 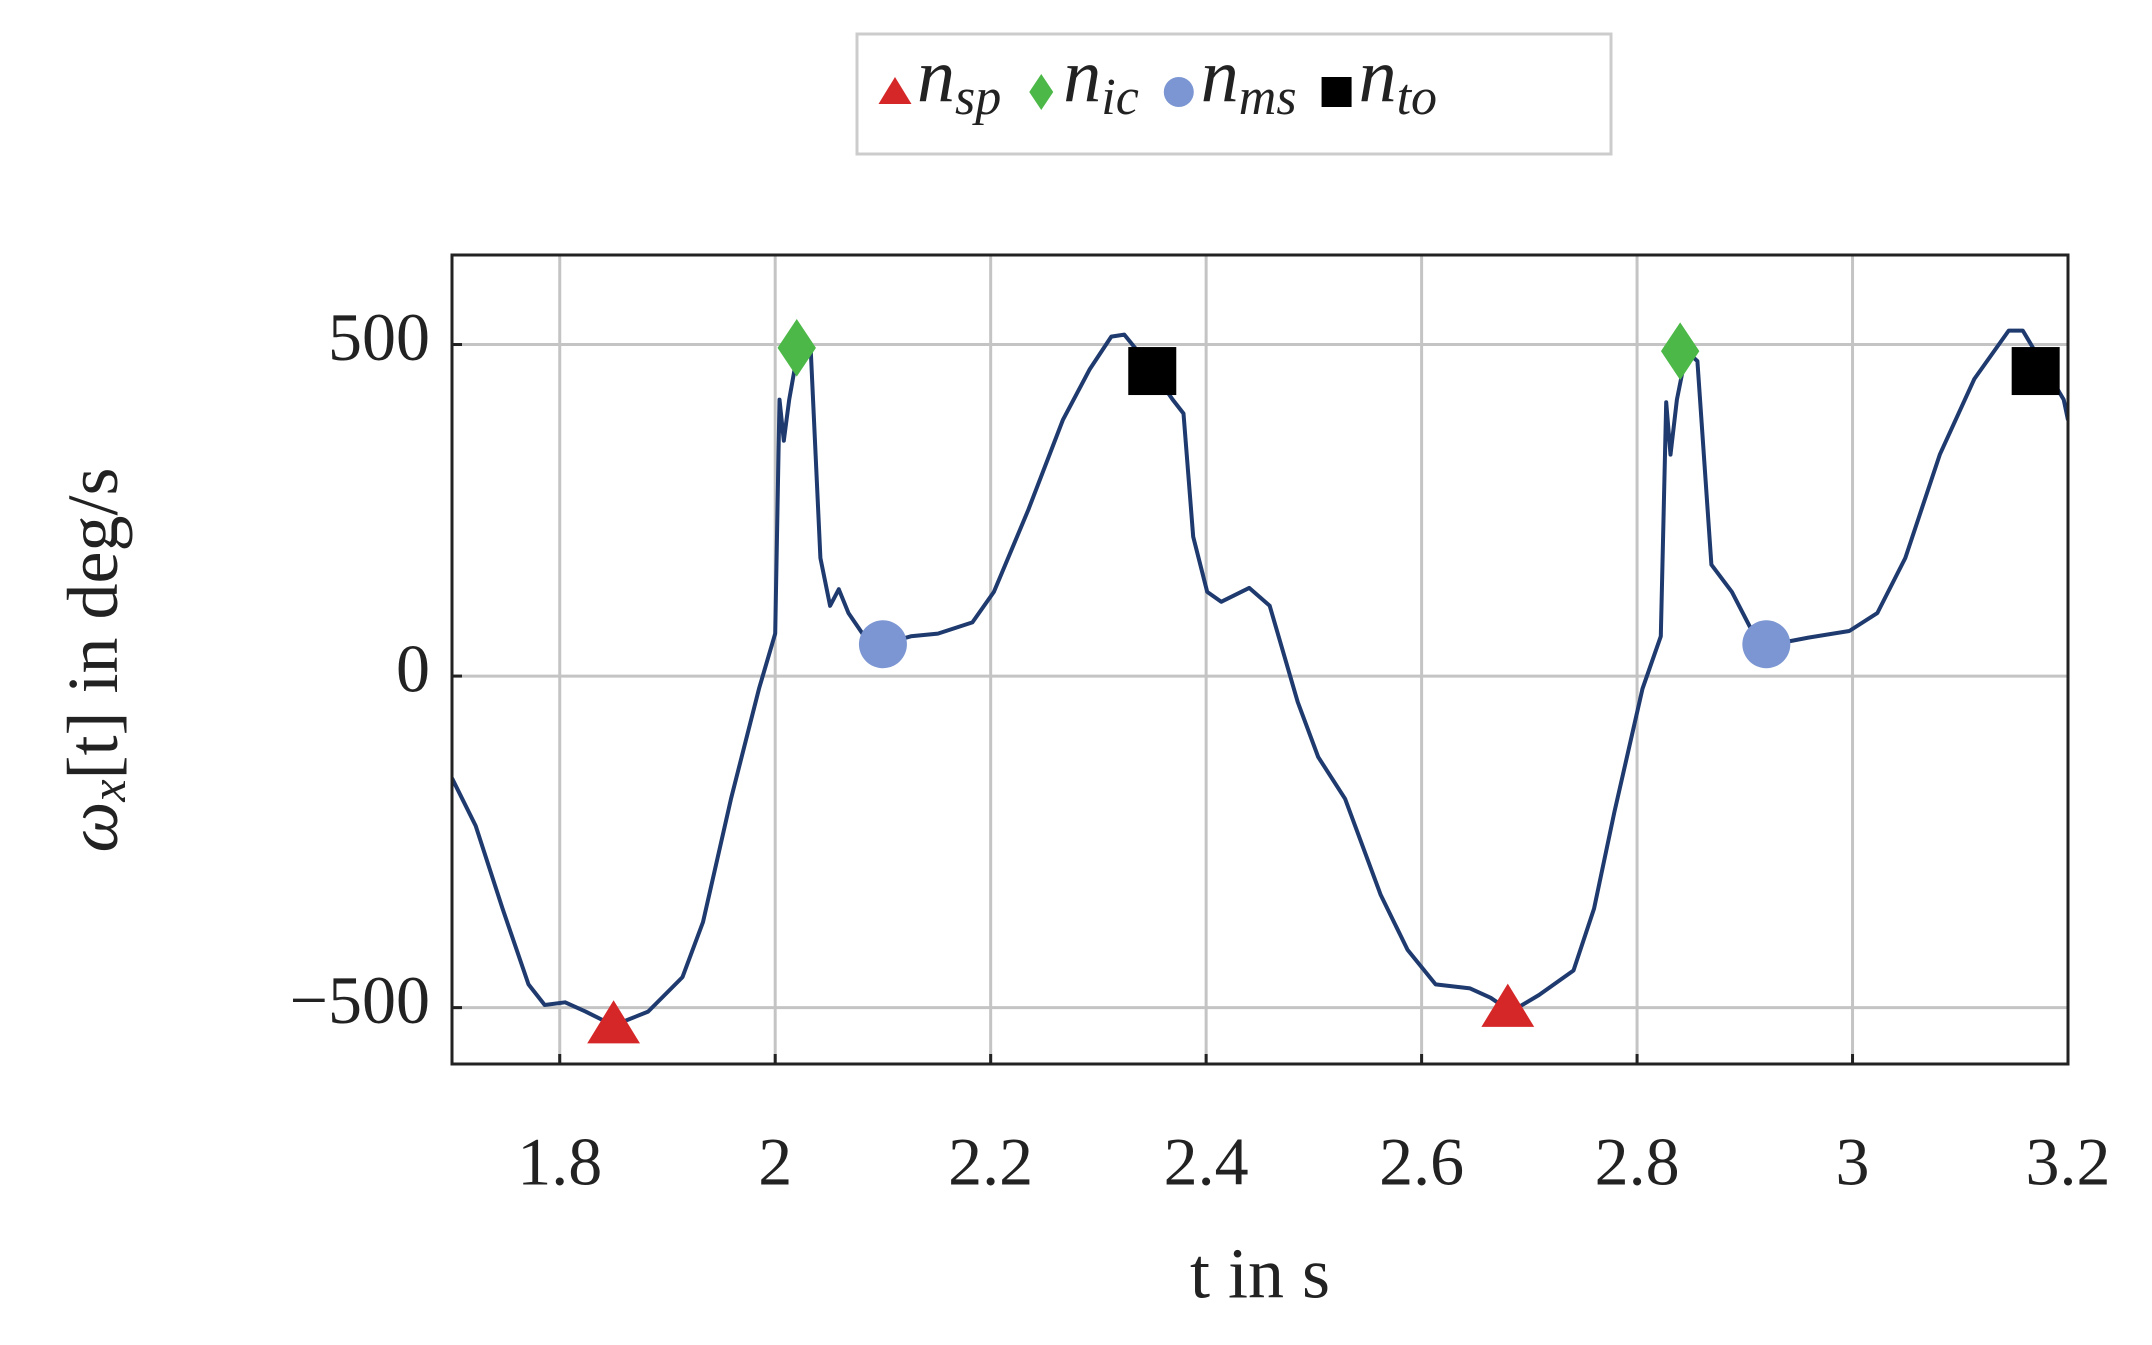 What do you see at coordinates (1260, 1274) in the screenshot?
I see `x-axis-label: t in s` at bounding box center [1260, 1274].